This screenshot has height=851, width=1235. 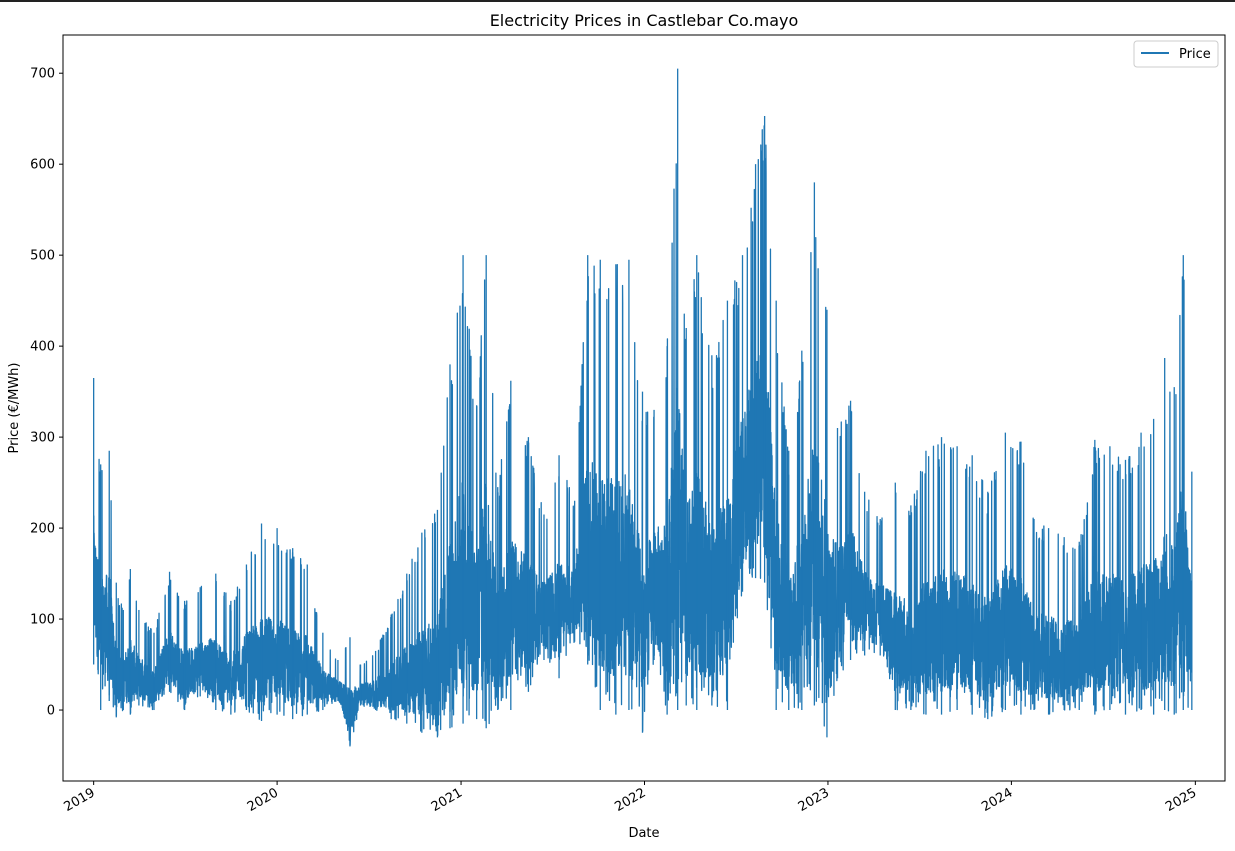 I want to click on y-axis-label: Price (€/MWh), so click(x=14, y=408).